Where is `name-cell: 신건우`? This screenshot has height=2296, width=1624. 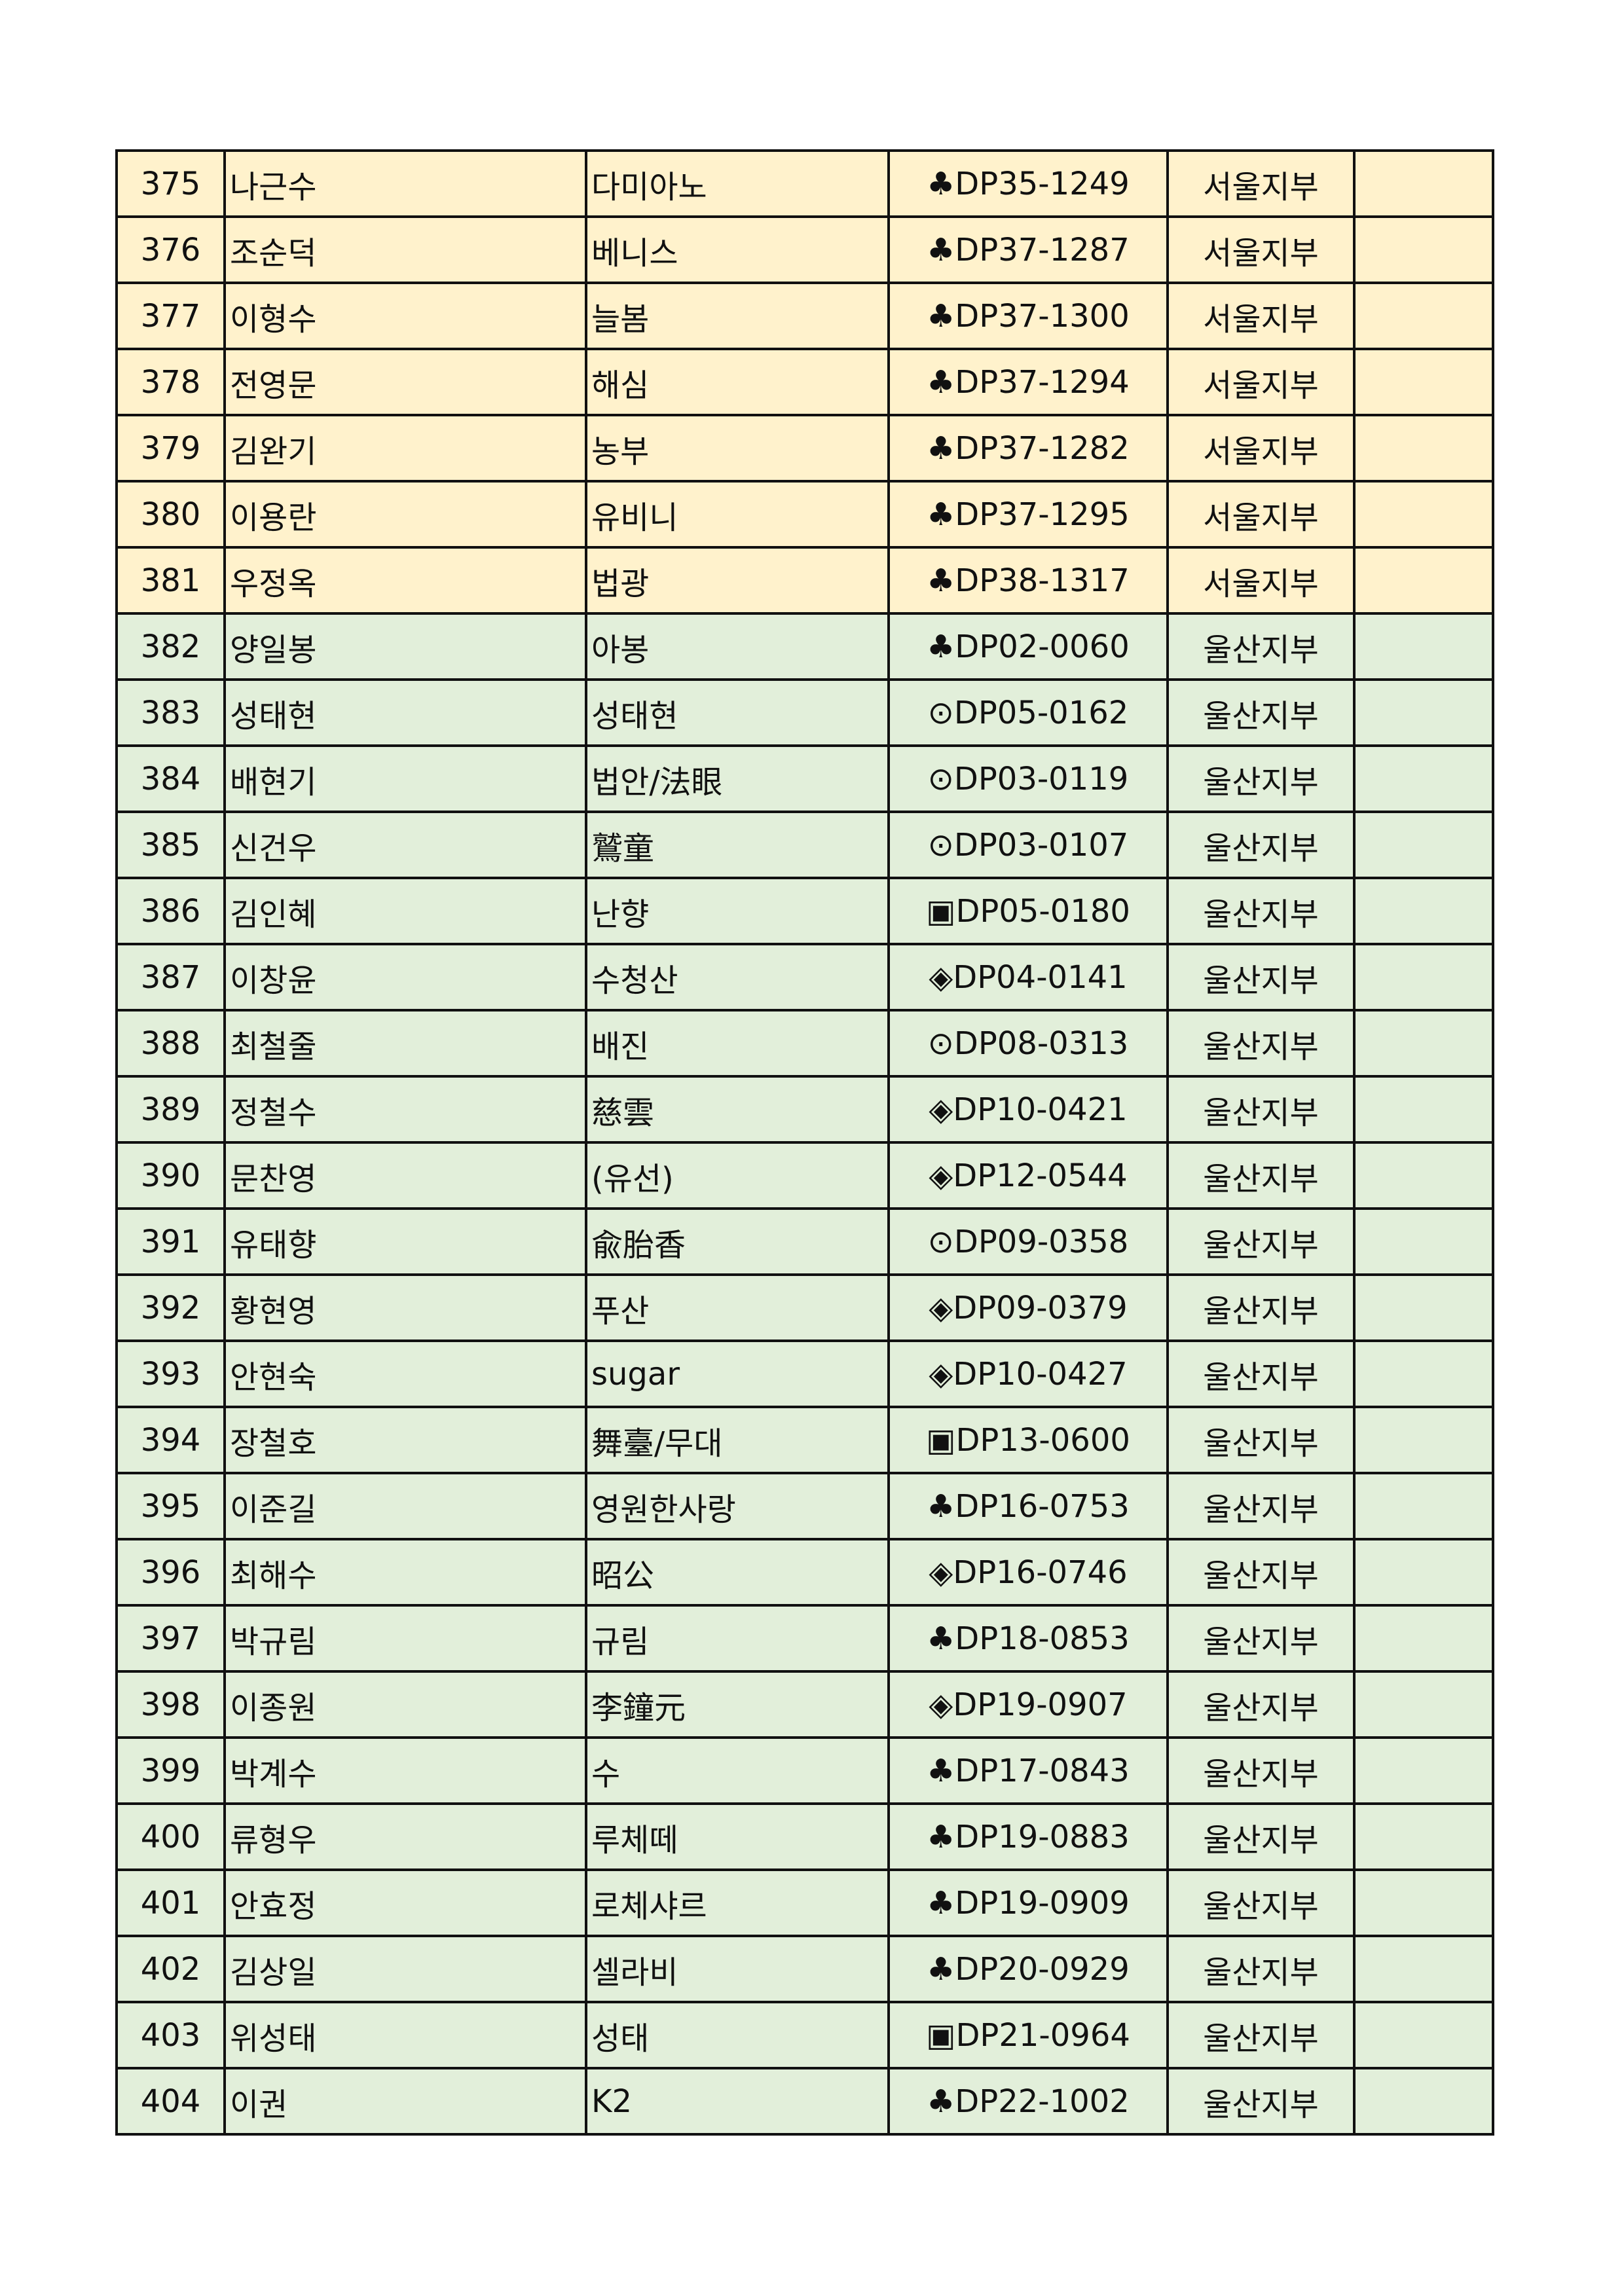
name-cell: 신건우 is located at coordinates (405, 845).